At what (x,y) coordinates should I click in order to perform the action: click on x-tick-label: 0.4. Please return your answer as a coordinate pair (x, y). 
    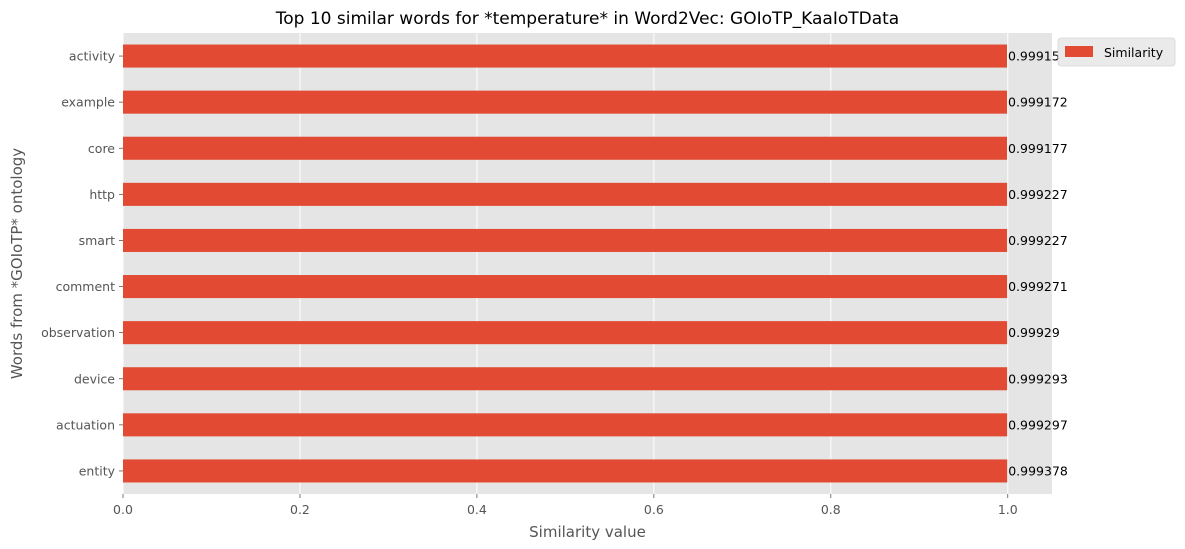
    Looking at the image, I should click on (477, 509).